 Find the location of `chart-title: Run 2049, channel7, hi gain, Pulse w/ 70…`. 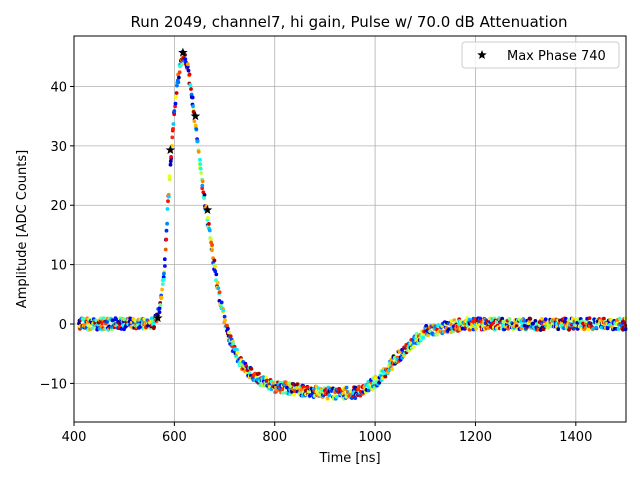

chart-title: Run 2049, channel7, hi gain, Pulse w/ 70… is located at coordinates (348, 22).